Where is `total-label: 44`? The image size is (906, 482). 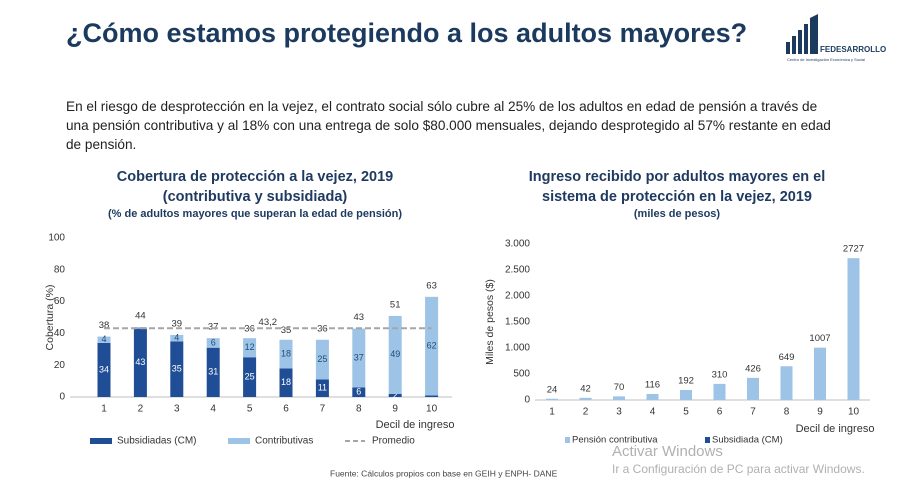
total-label: 44 is located at coordinates (140, 316).